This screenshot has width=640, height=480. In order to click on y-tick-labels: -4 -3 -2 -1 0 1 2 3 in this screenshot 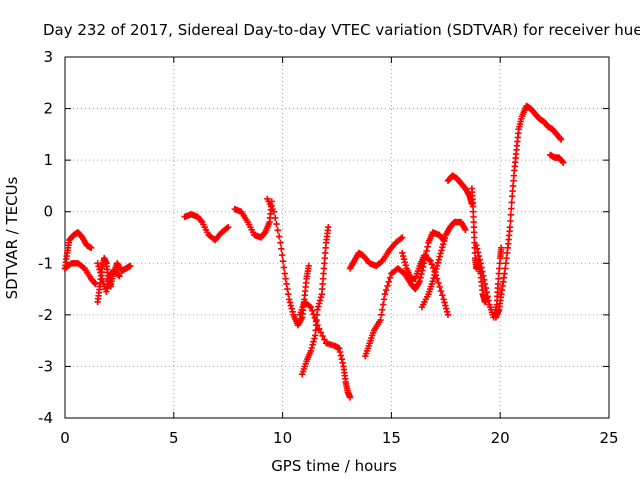, I will do `click(45, 237)`.